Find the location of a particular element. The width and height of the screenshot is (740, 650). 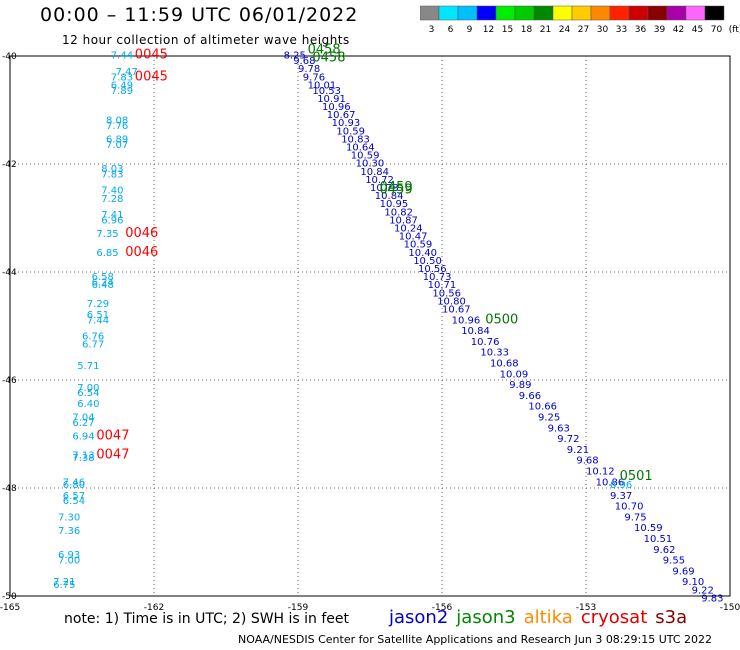

wave-height-label: 6.24 is located at coordinates (103, 283).